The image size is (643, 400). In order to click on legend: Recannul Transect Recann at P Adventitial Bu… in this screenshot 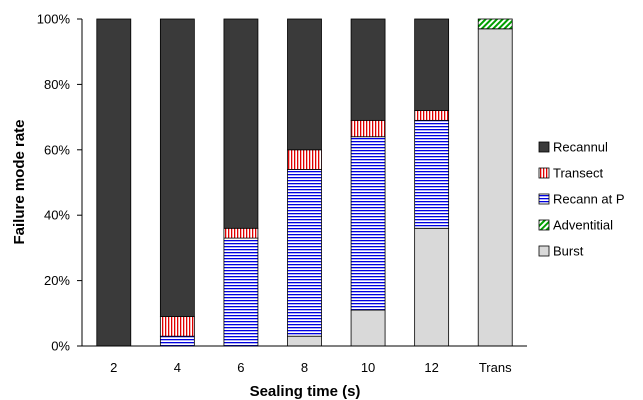, I will do `click(581, 199)`.